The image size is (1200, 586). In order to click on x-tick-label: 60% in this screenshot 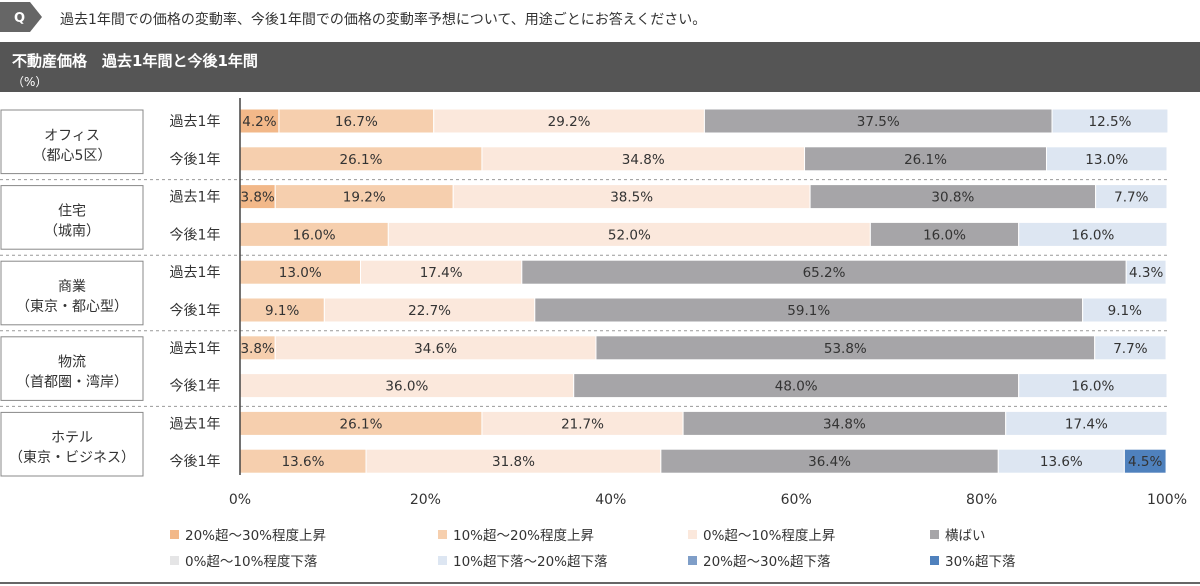, I will do `click(796, 500)`.